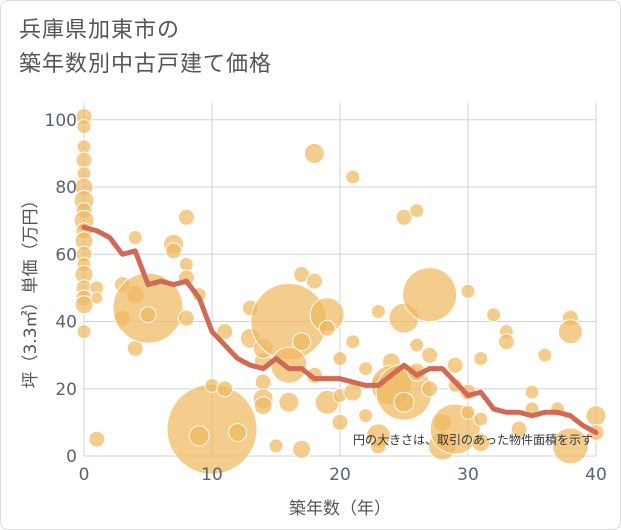 Image resolution: width=621 pixels, height=530 pixels. Describe the element at coordinates (61, 121) in the screenshot. I see `y-tick-label: 100` at that location.